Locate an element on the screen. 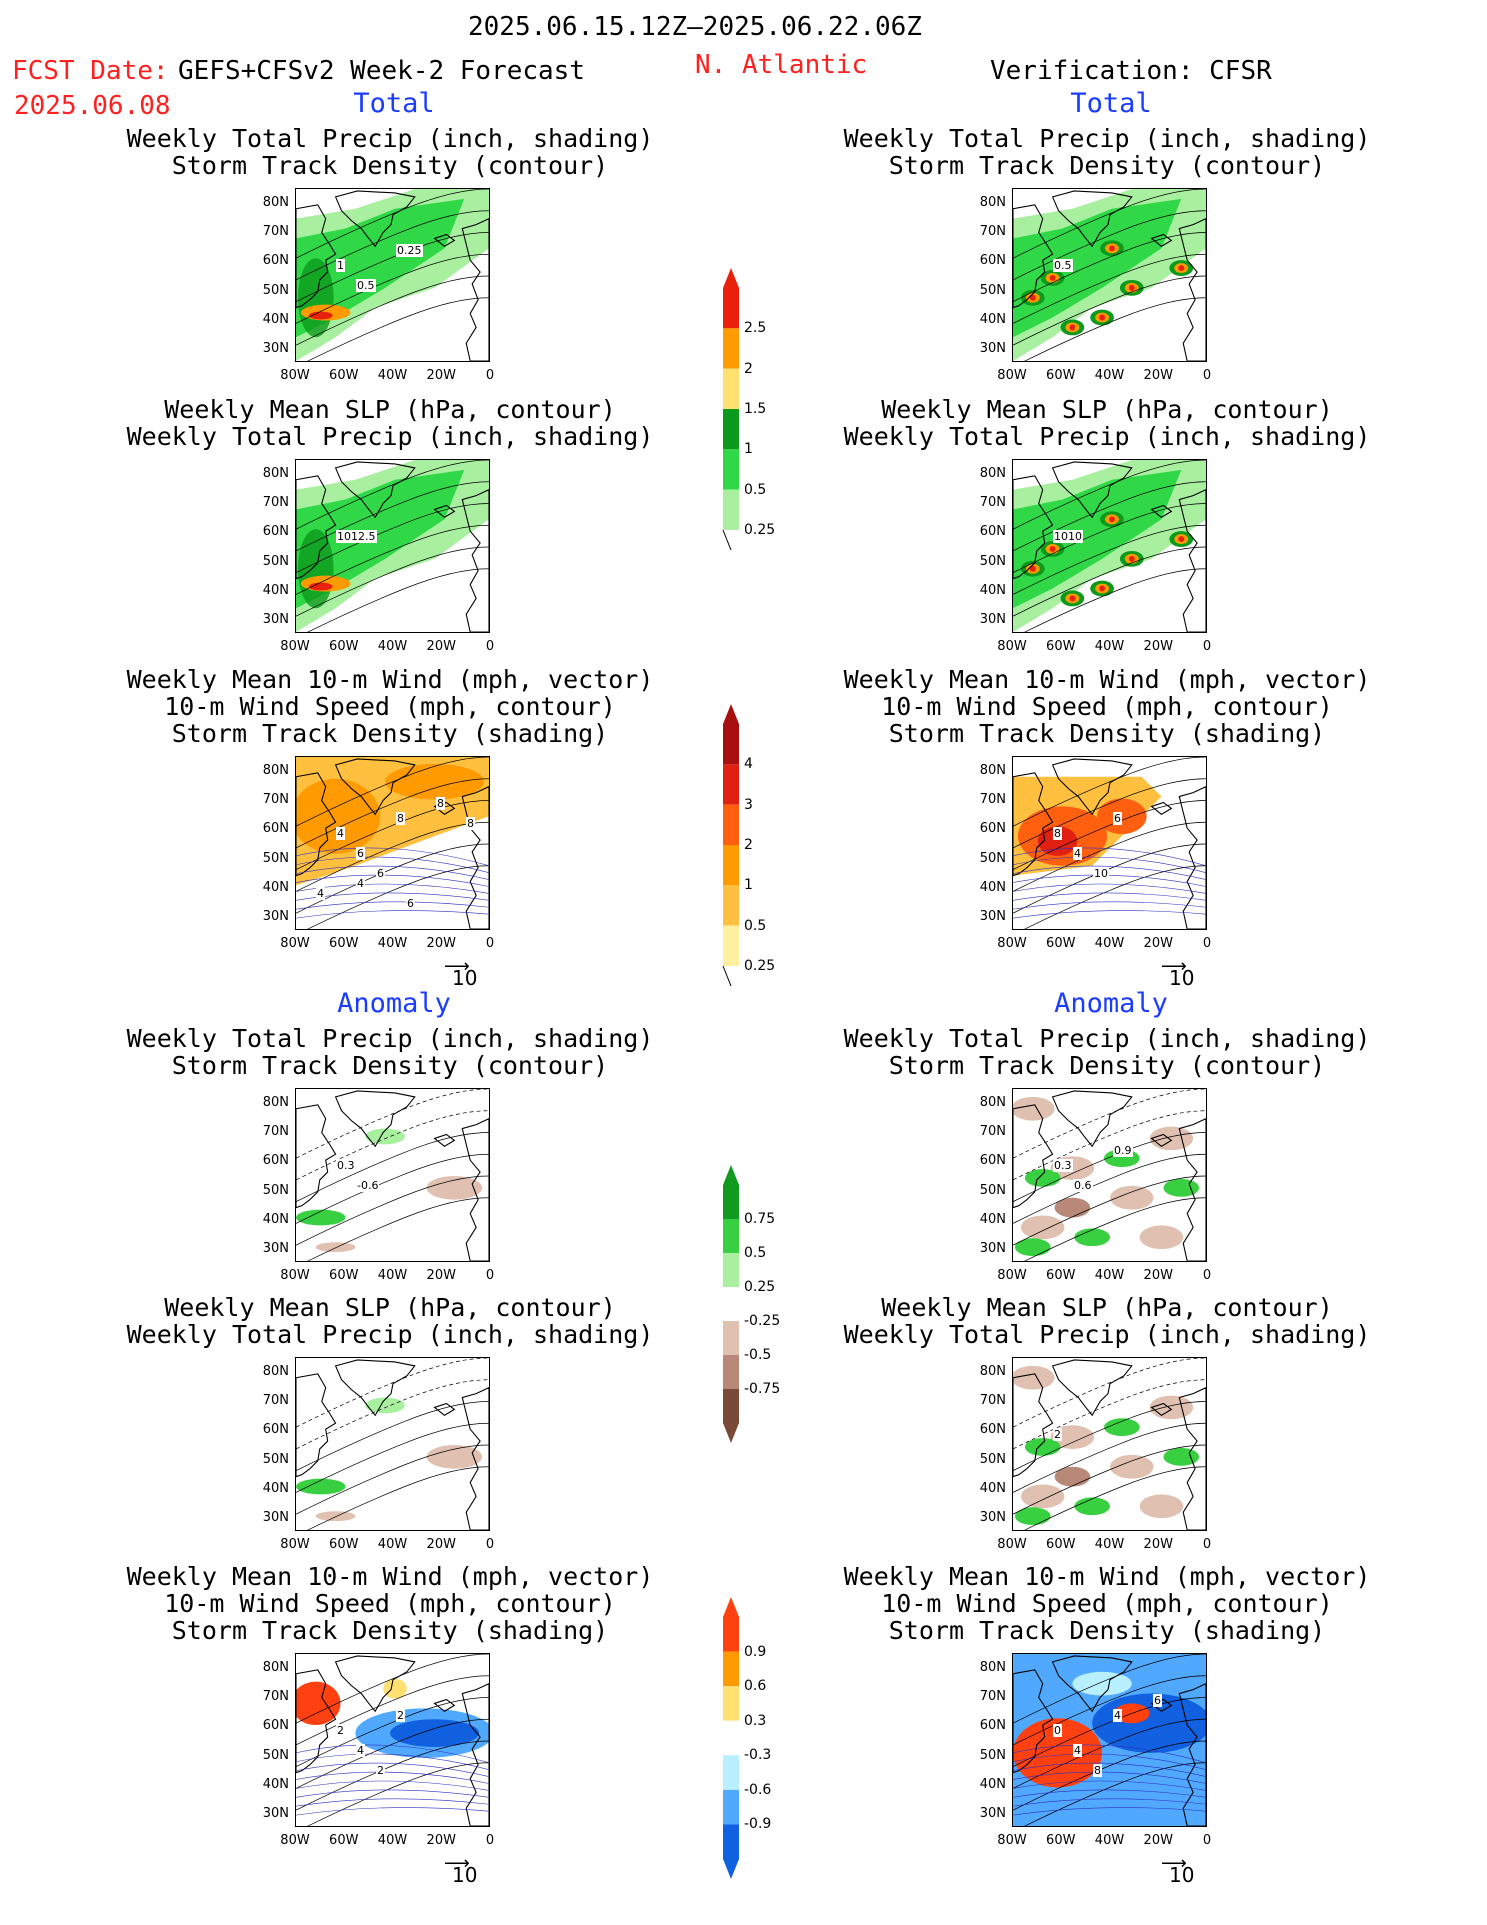  lon-tick-label: 20W is located at coordinates (1158, 943).